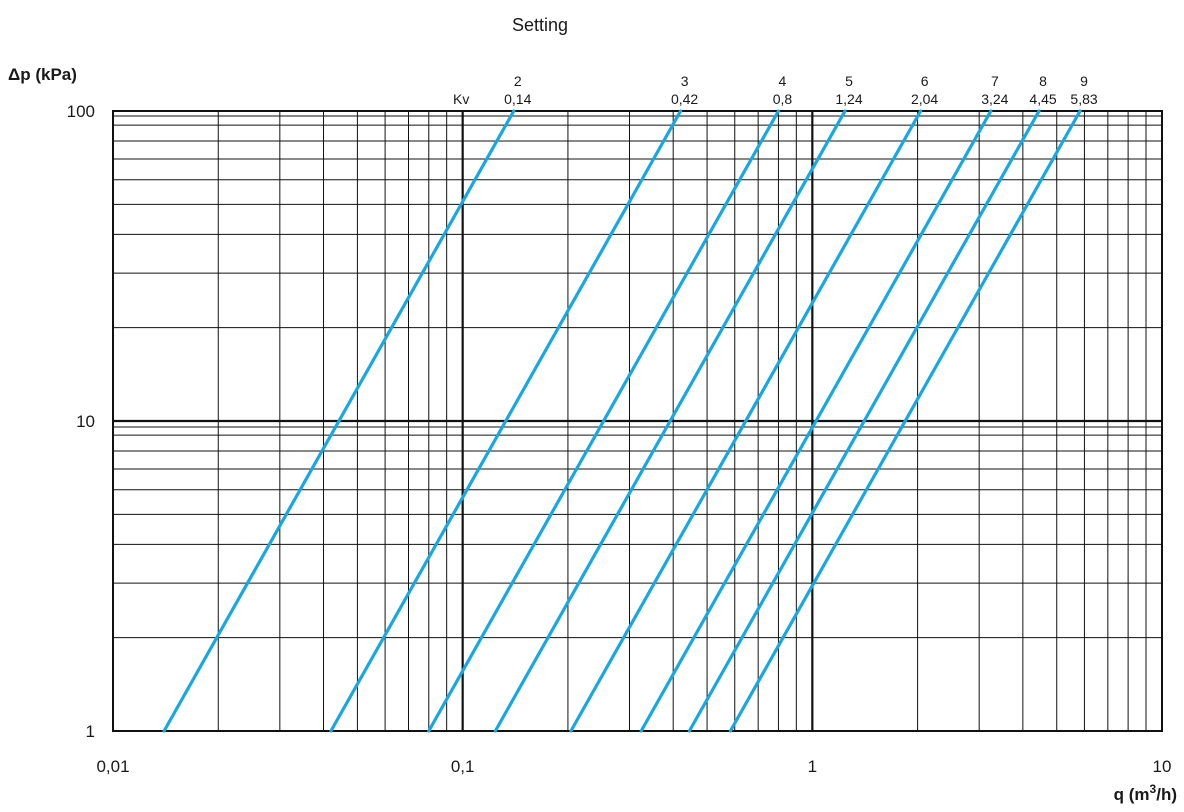  Describe the element at coordinates (112, 766) in the screenshot. I see `x-tick-label: 0,01` at that location.